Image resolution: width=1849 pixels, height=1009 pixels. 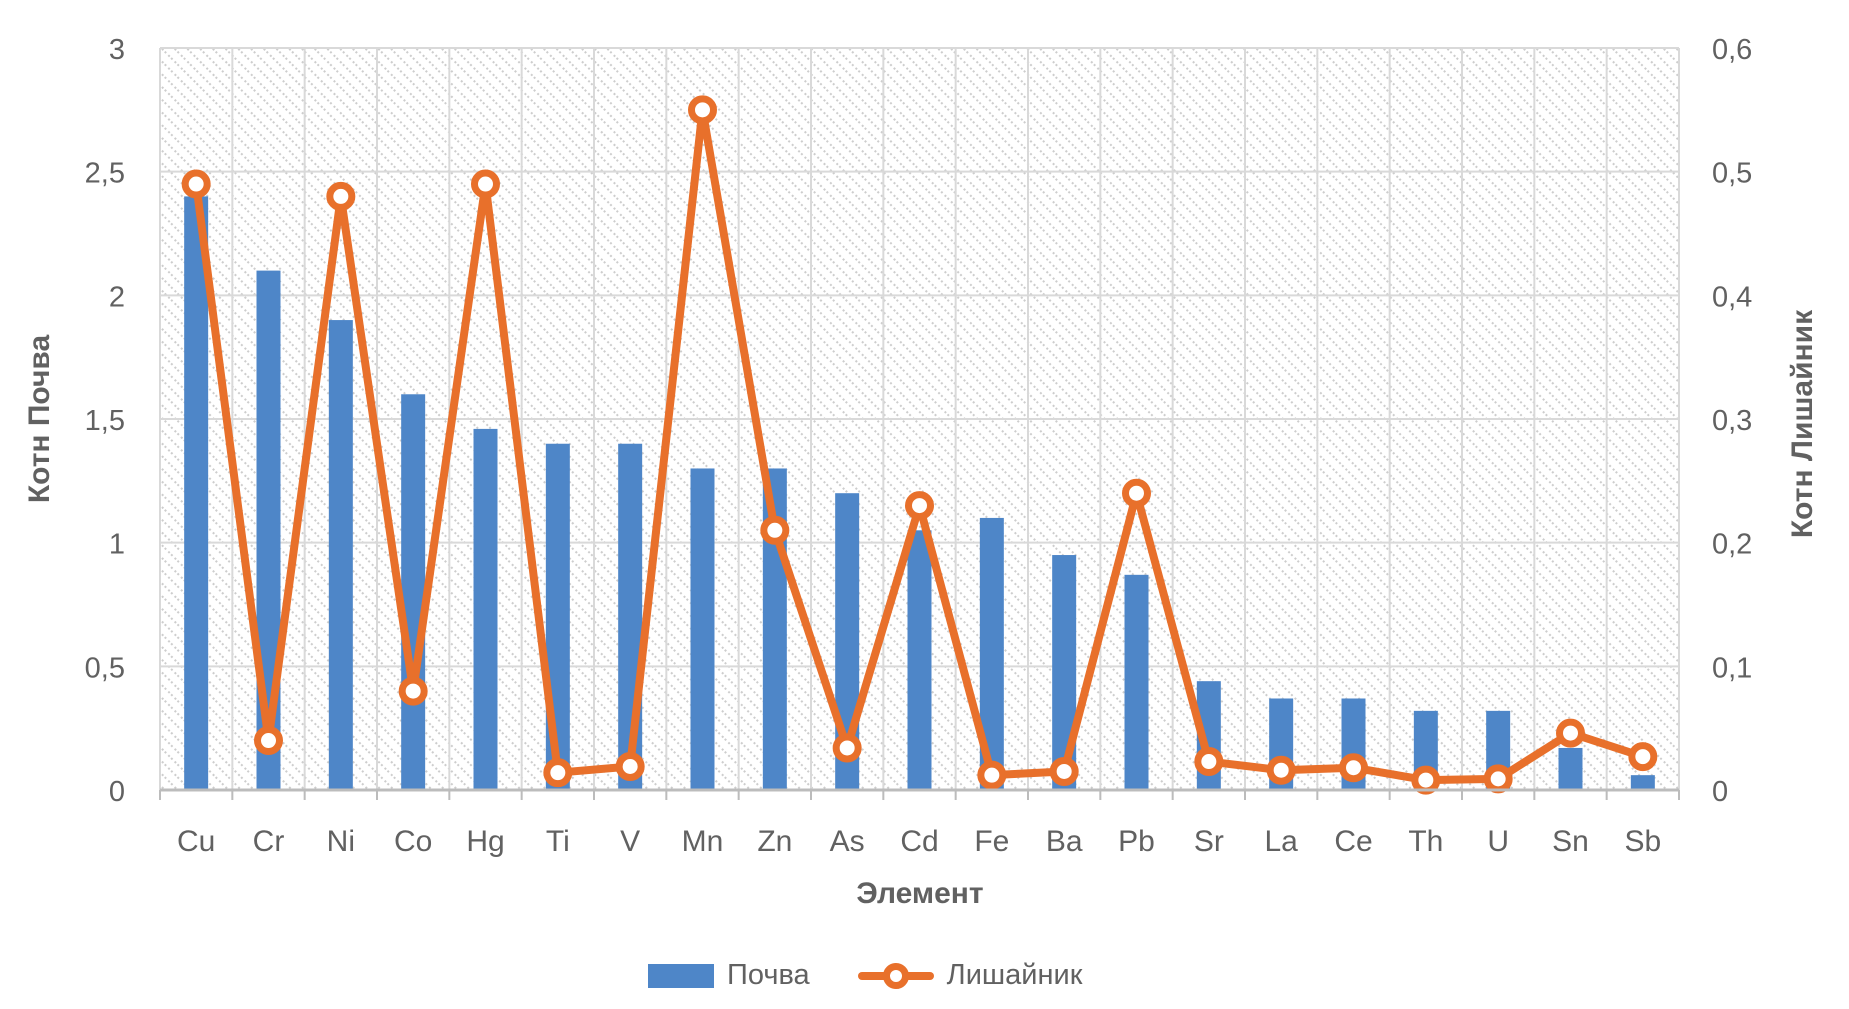 What do you see at coordinates (557, 616) in the screenshot?
I see `bar-Ti` at bounding box center [557, 616].